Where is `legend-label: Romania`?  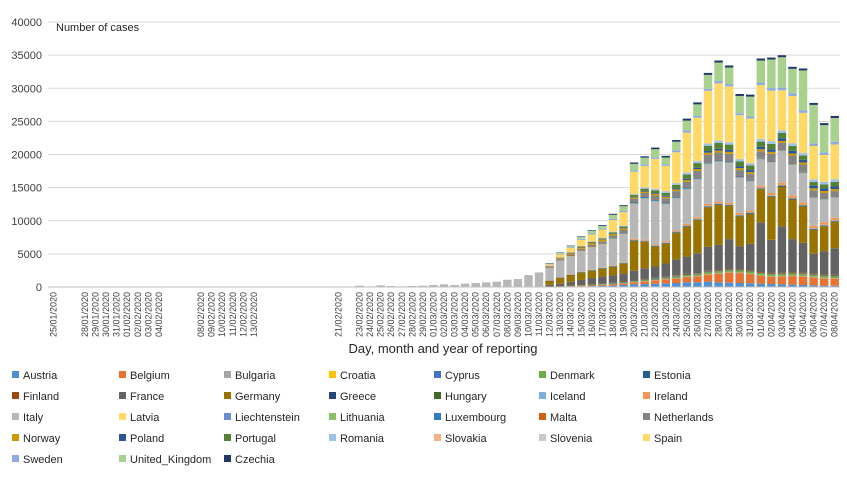 legend-label: Romania is located at coordinates (362, 439).